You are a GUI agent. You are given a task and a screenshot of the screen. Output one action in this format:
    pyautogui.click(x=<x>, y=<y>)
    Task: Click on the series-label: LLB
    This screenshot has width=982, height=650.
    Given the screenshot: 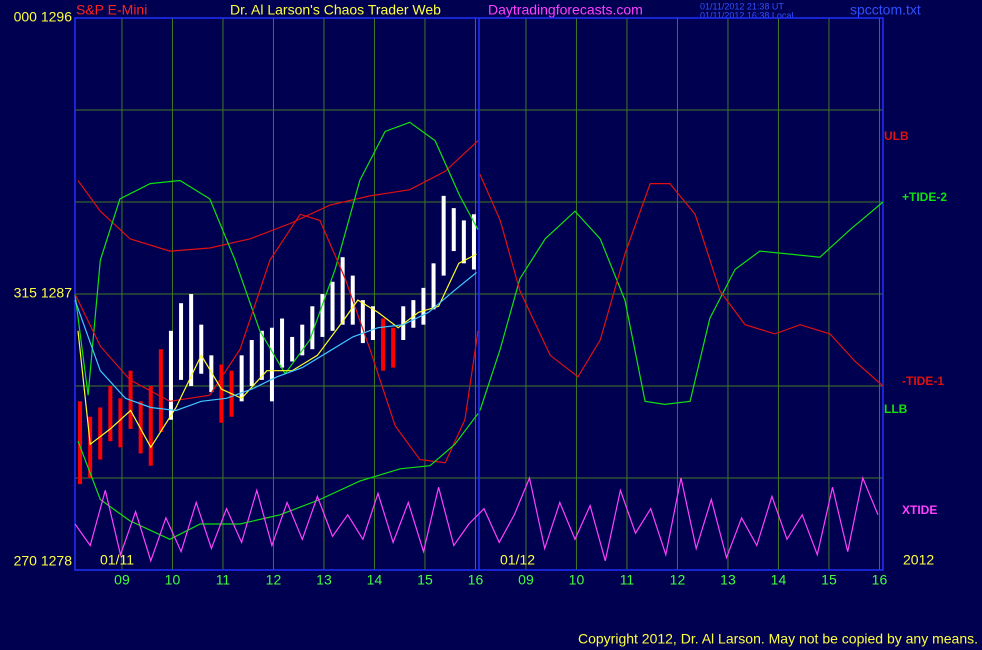 What is the action you would take?
    pyautogui.click(x=896, y=409)
    